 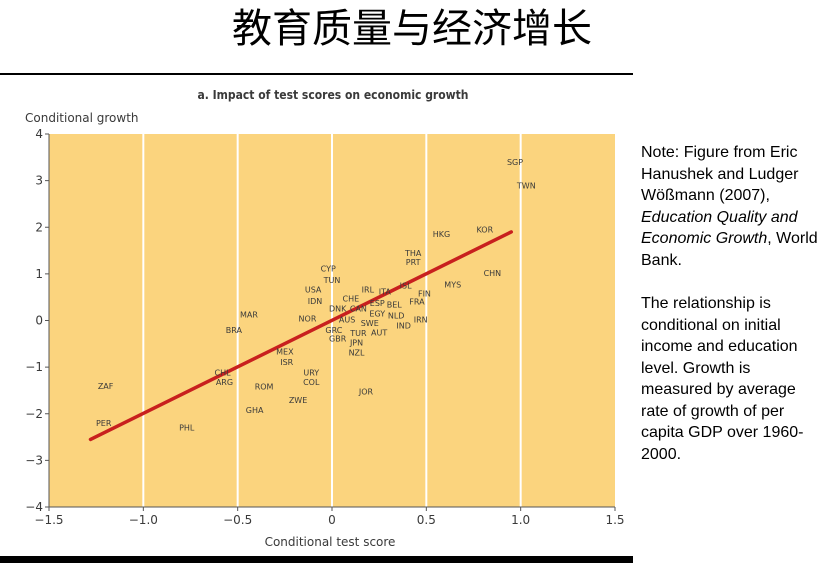 I want to click on data-point-tur: TUR, so click(x=358, y=333).